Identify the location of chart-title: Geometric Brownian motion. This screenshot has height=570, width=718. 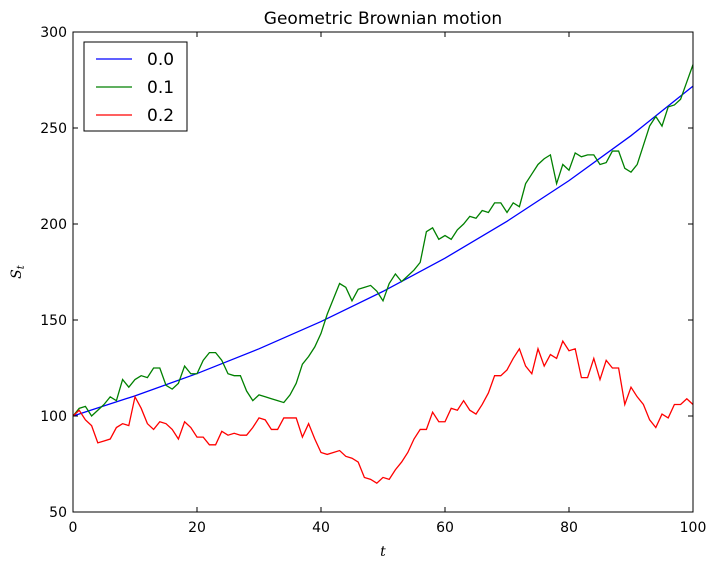
(383, 19).